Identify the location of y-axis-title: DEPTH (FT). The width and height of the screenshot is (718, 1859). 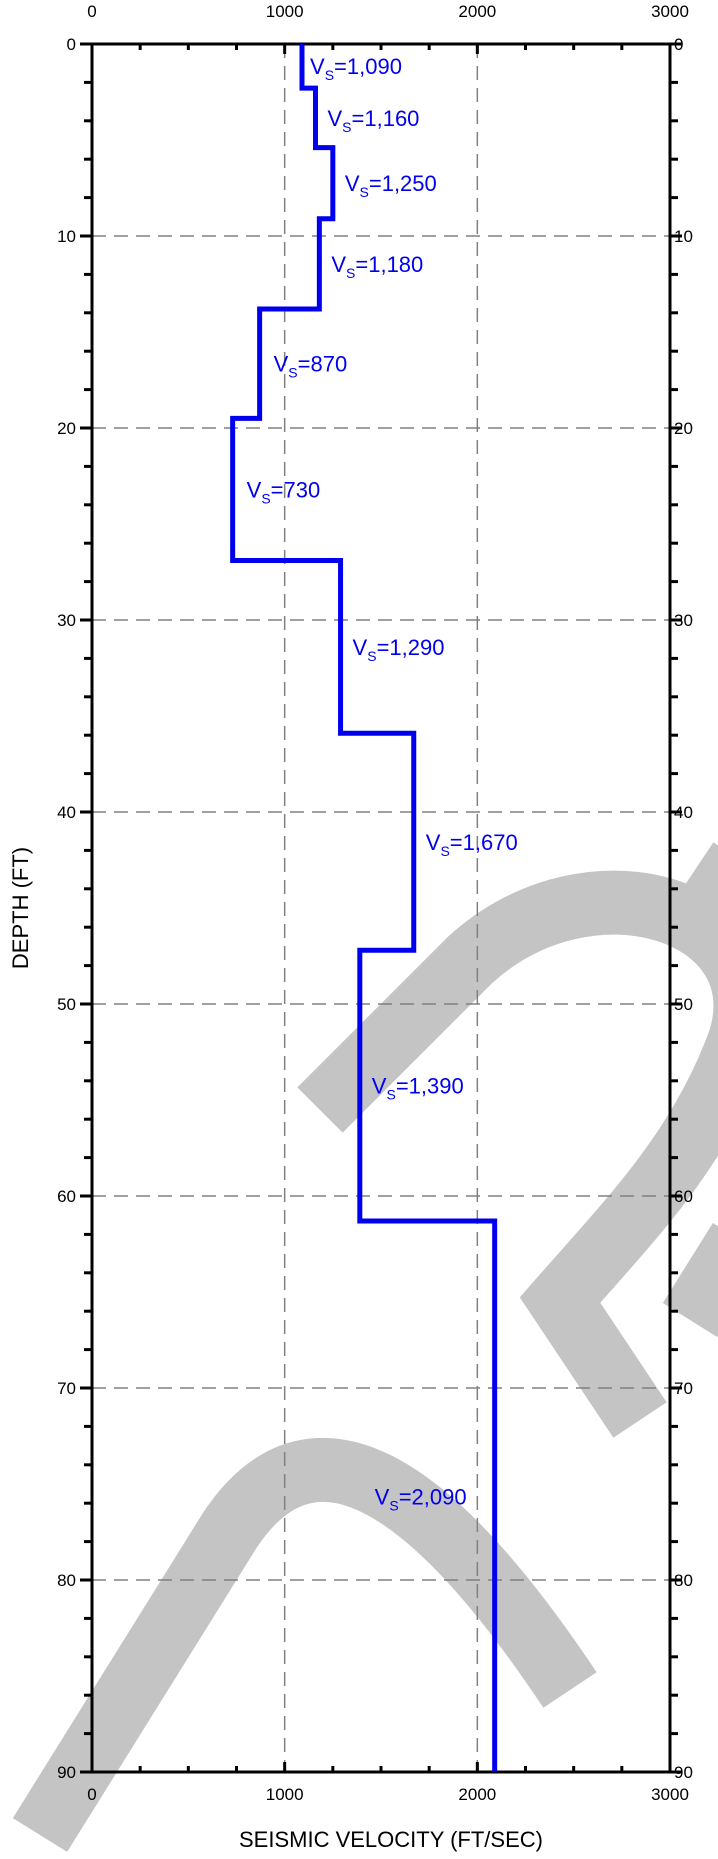
(20, 908).